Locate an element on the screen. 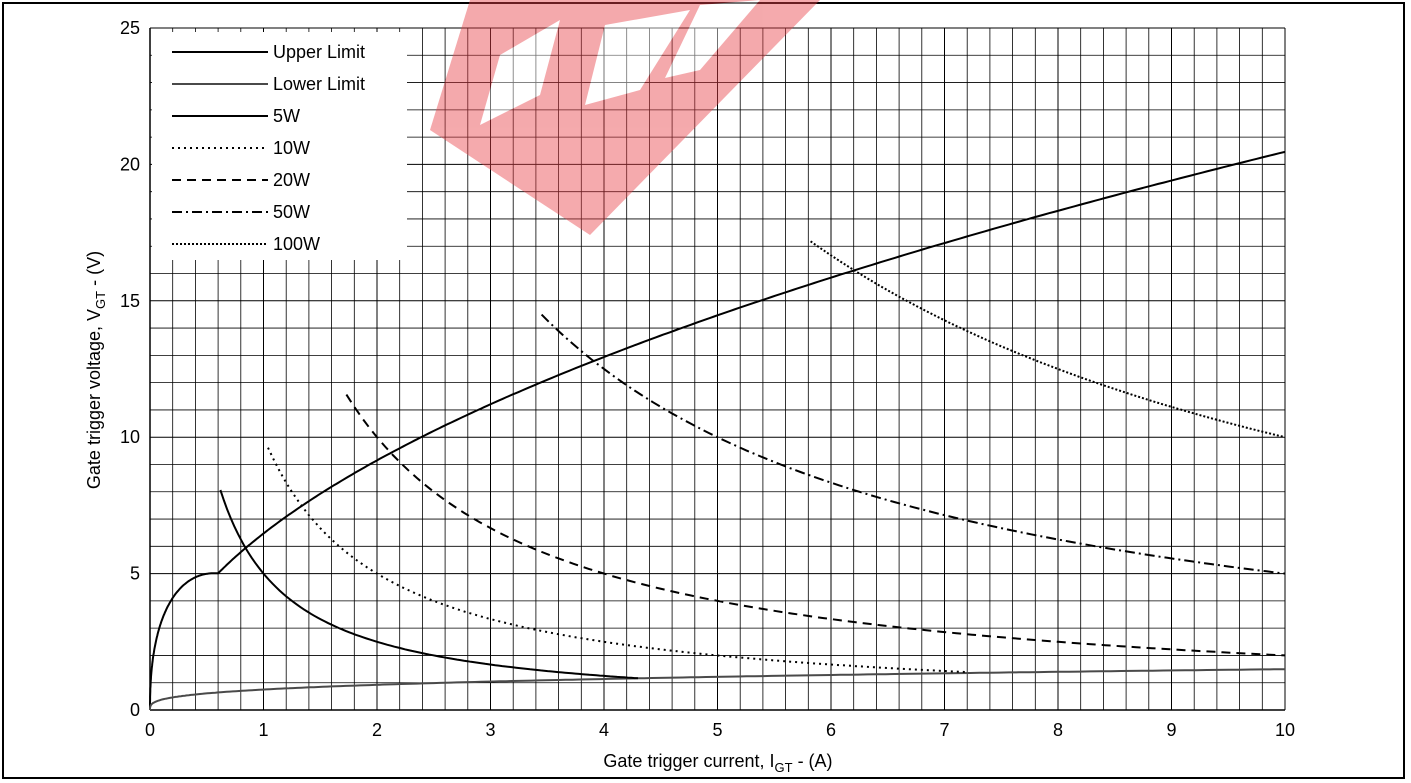 Image resolution: width=1411 pixels, height=783 pixels. x-tick-label: 0 is located at coordinates (150, 730).